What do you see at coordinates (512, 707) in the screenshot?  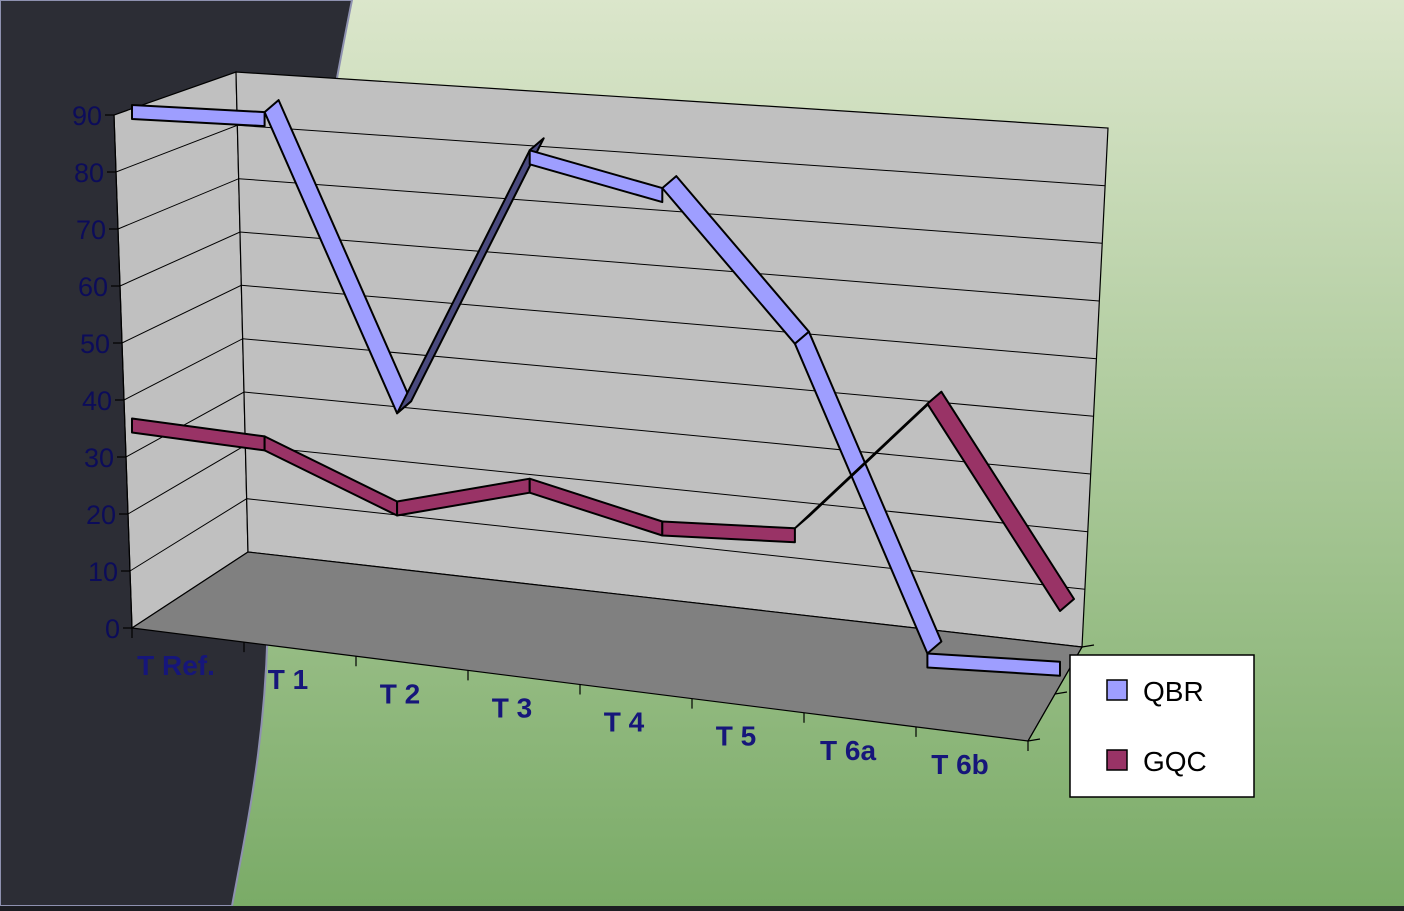 I see `x-tick-label-t-3: T 3` at bounding box center [512, 707].